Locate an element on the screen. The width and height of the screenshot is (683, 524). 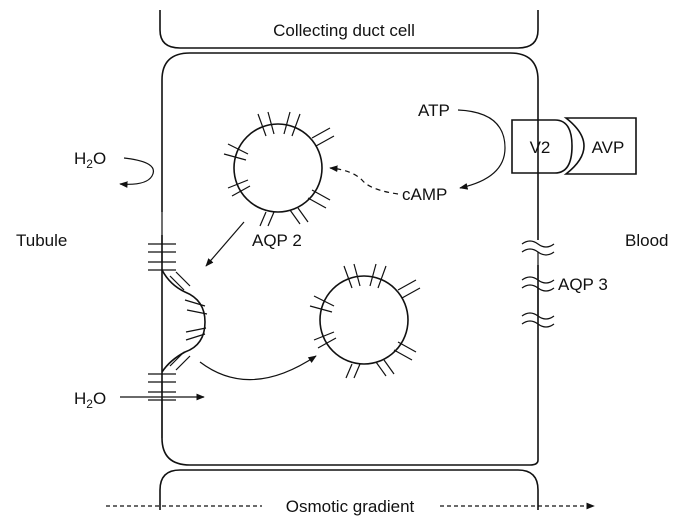
avp-label: AVP is located at coordinates (608, 147).